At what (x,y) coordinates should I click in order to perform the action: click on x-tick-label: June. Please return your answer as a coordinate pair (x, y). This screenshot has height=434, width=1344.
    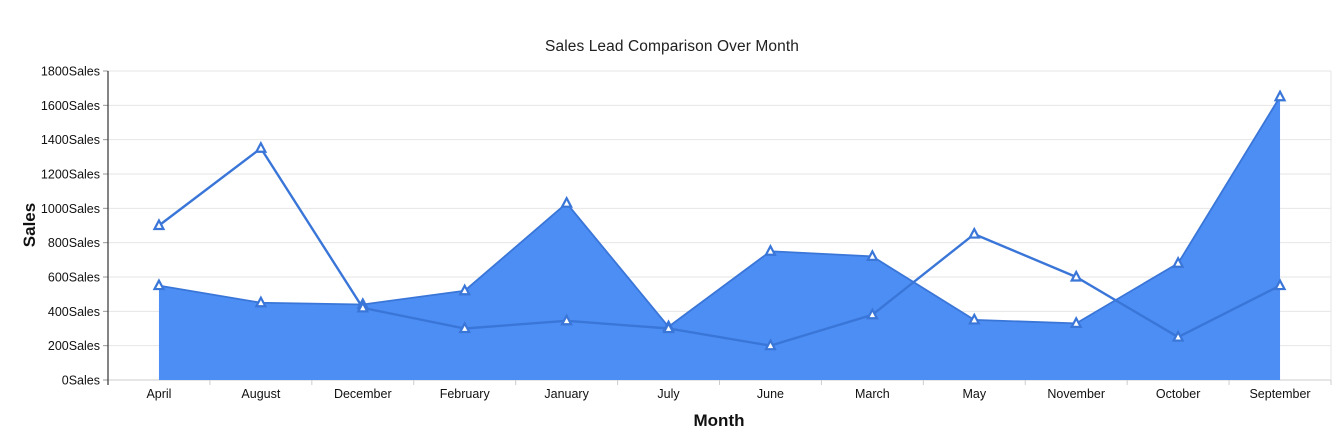
    Looking at the image, I should click on (770, 394).